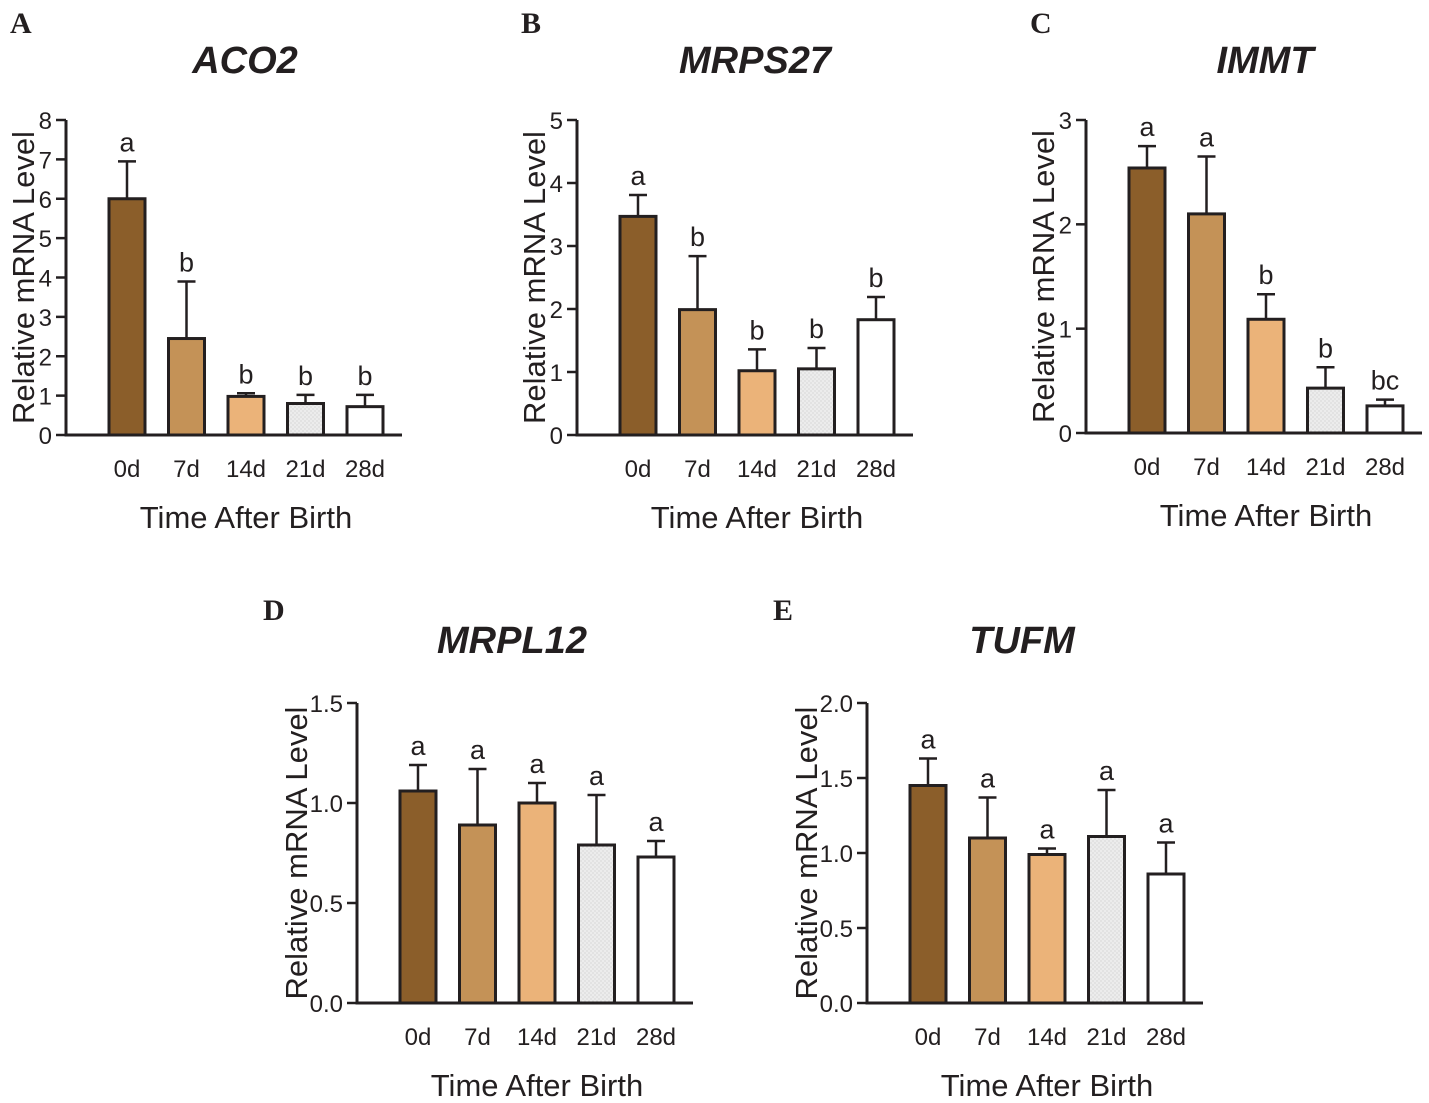 This screenshot has height=1103, width=1429. What do you see at coordinates (1022, 641) in the screenshot?
I see `chart-title: TUFM` at bounding box center [1022, 641].